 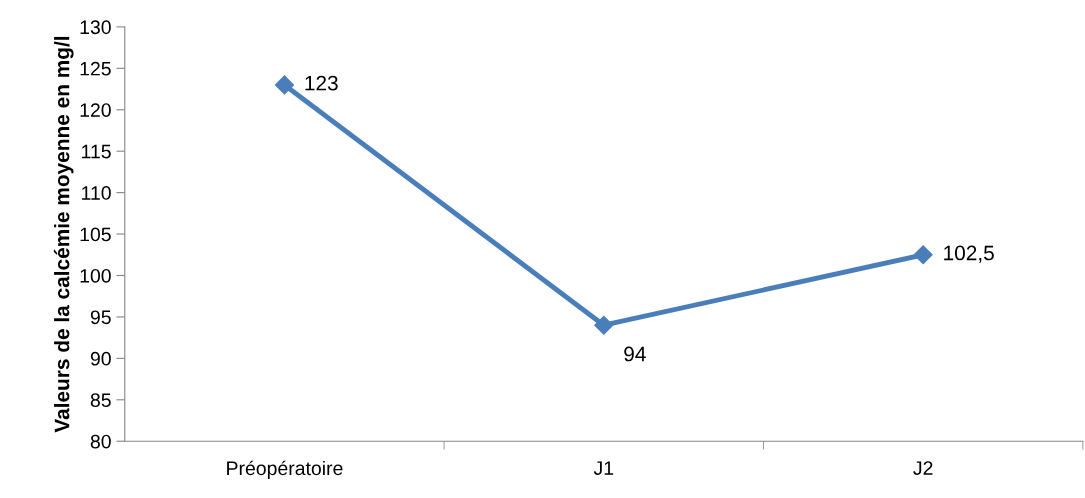 What do you see at coordinates (969, 254) in the screenshot?
I see `data-label: 102,5` at bounding box center [969, 254].